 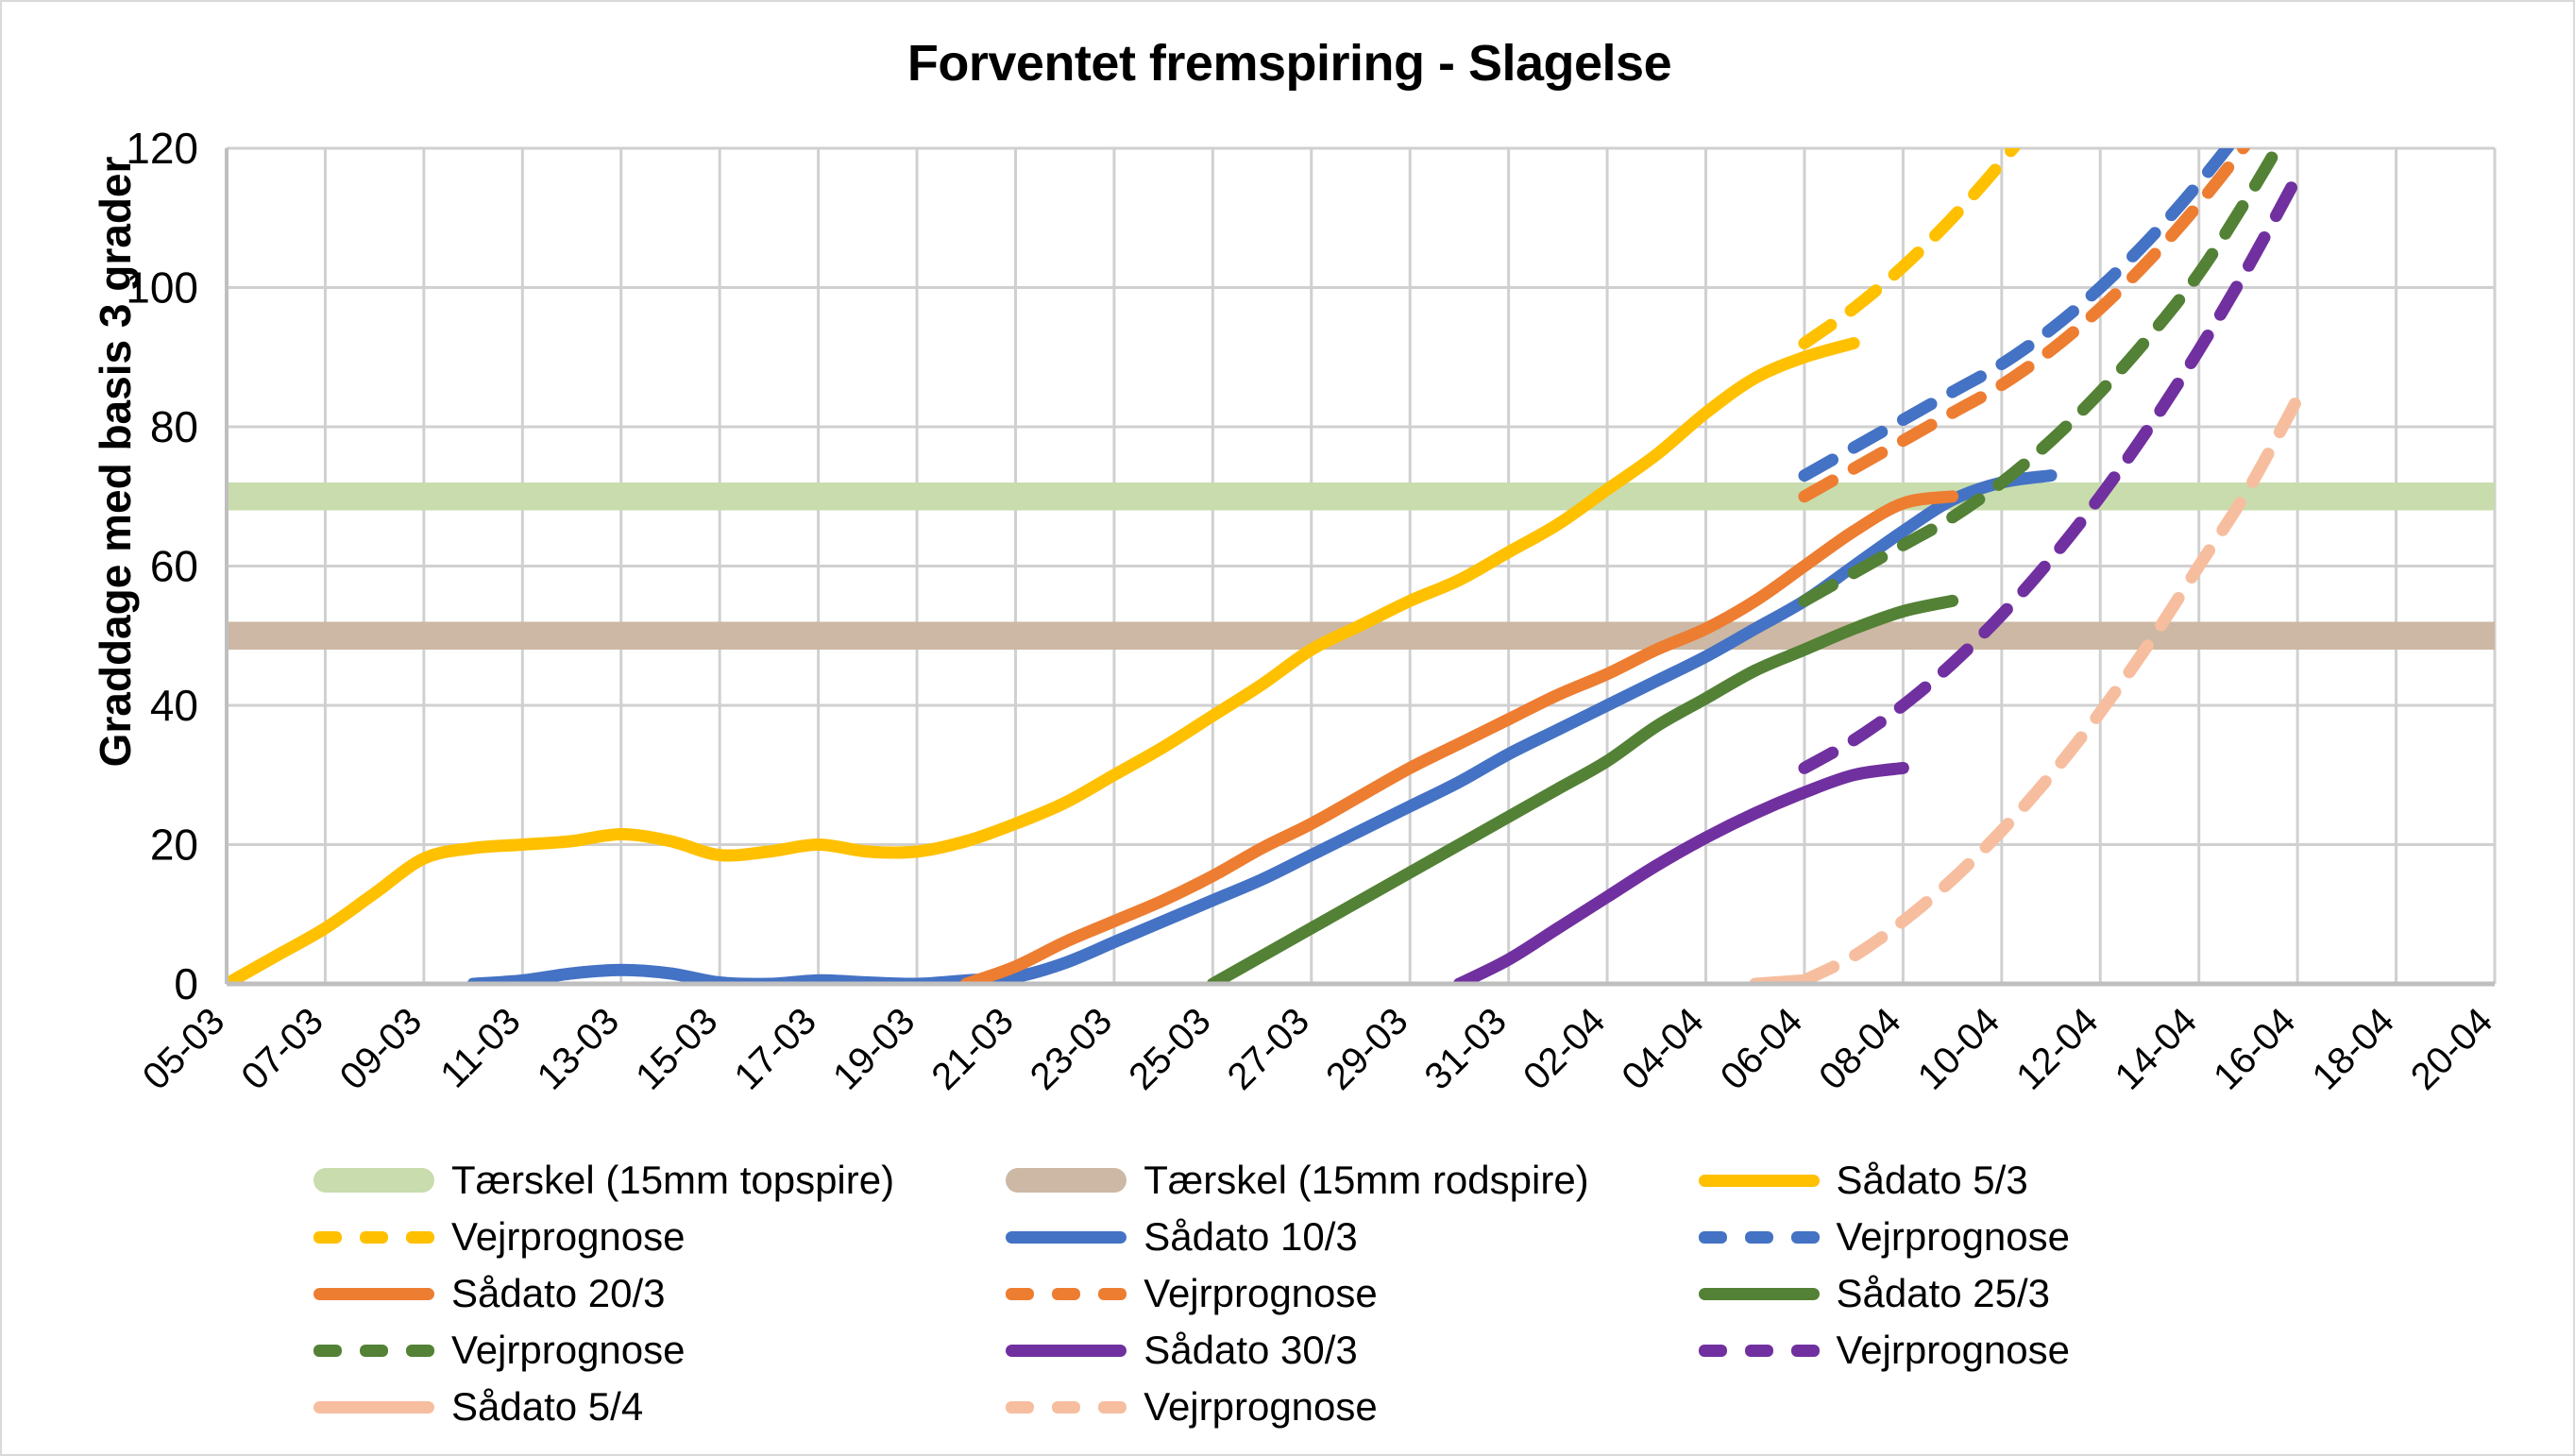 What do you see at coordinates (558, 1293) in the screenshot?
I see `legend-label: Sådato 20/3` at bounding box center [558, 1293].